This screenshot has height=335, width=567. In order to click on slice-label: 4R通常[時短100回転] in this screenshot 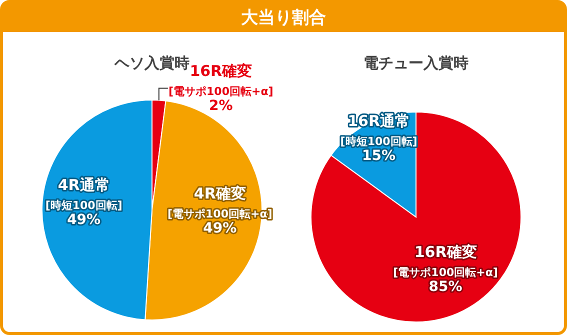, I will do `click(83, 194)`.